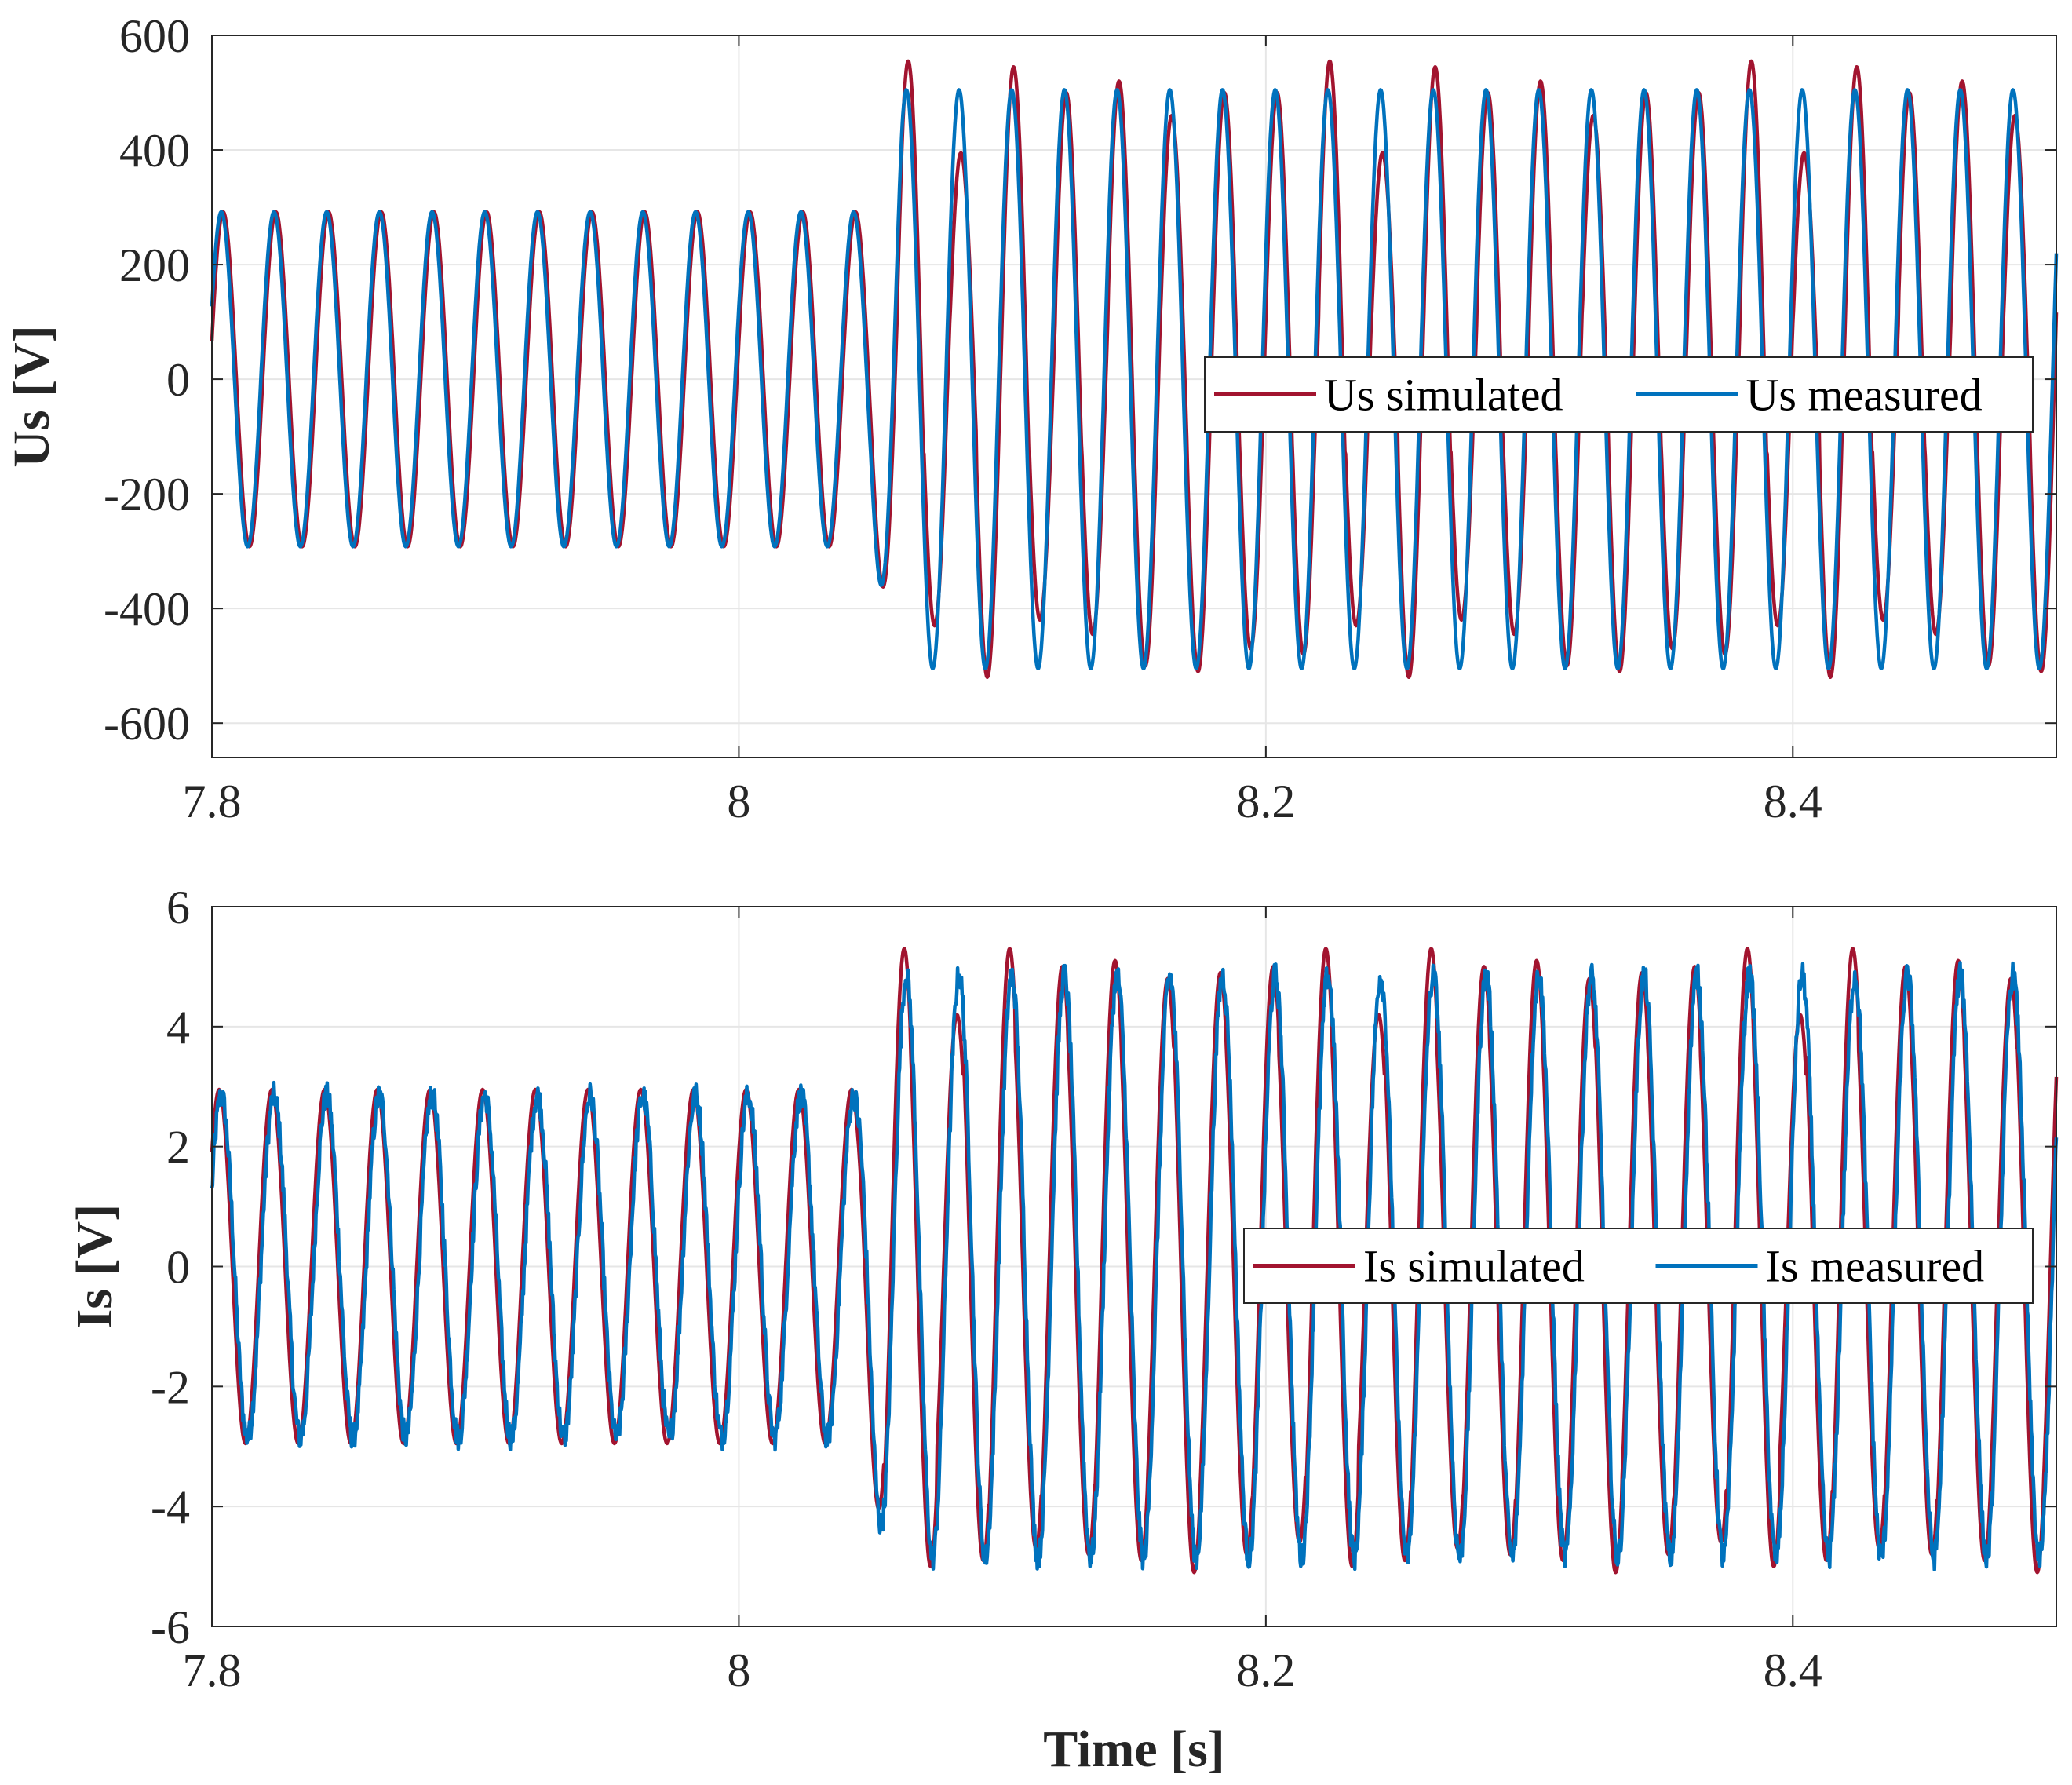  What do you see at coordinates (1443, 395) in the screenshot?
I see `us-legend-simulated-label: Us simulated` at bounding box center [1443, 395].